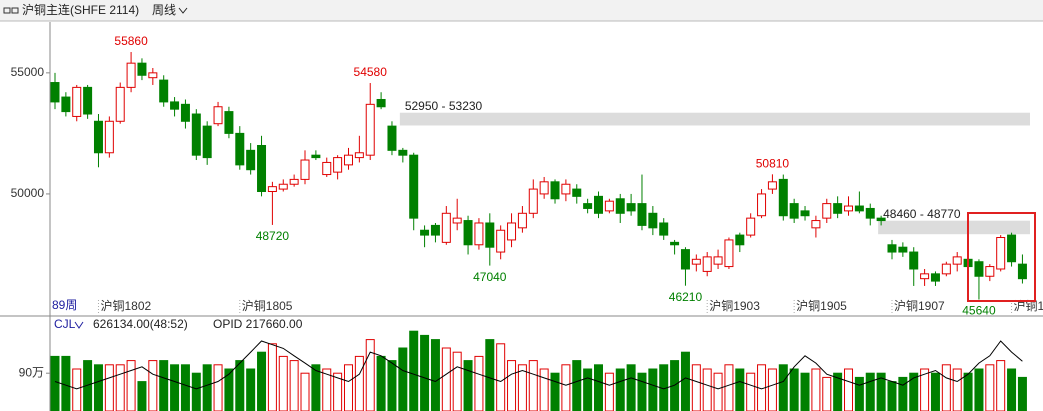 This screenshot has width=1043, height=411. Describe the element at coordinates (65, 324) in the screenshot. I see `indicator-name: CJL` at that location.